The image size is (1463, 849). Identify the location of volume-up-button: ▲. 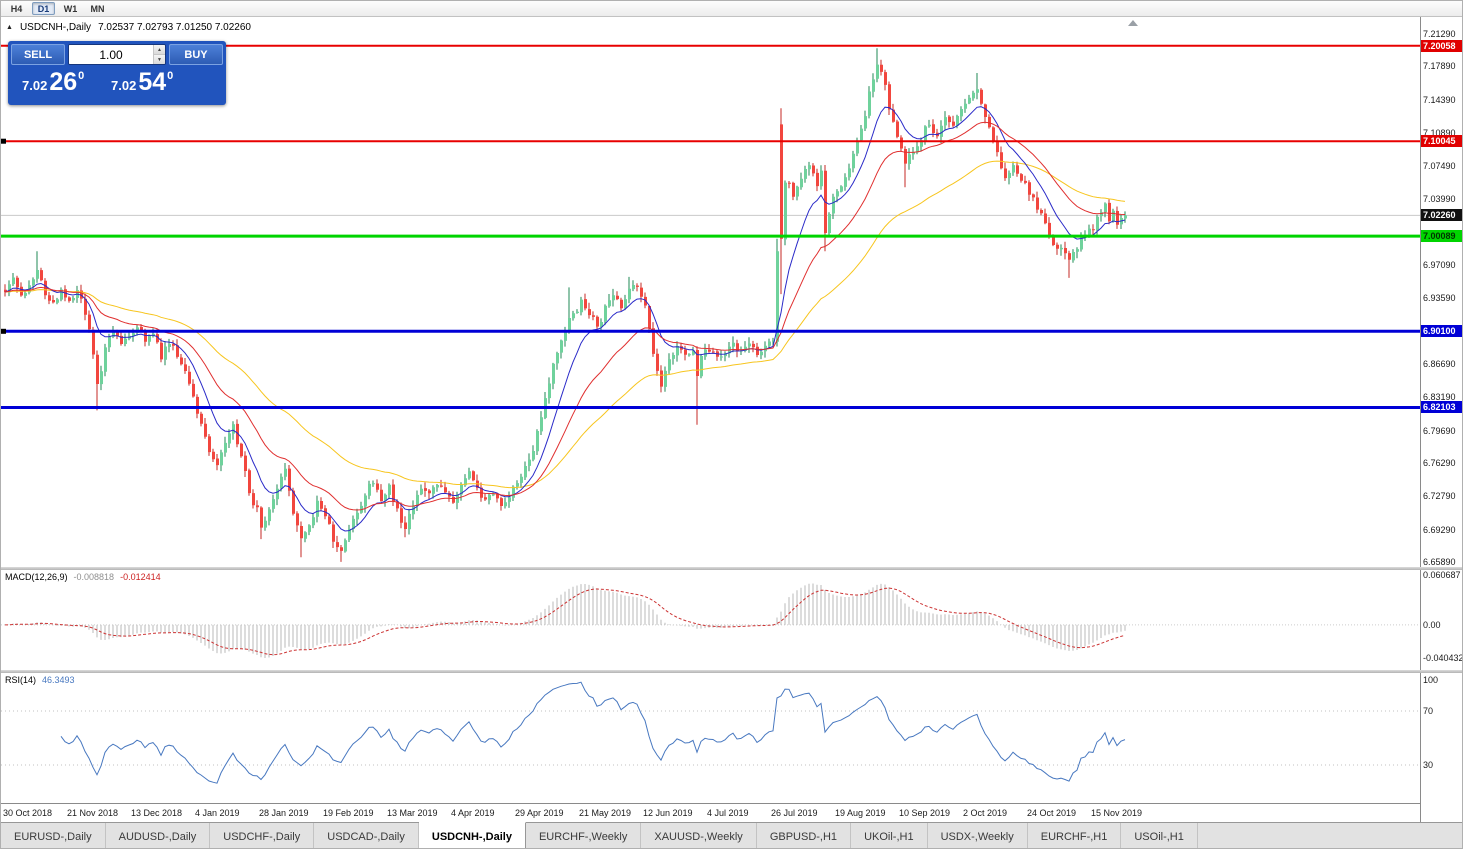
(159, 50).